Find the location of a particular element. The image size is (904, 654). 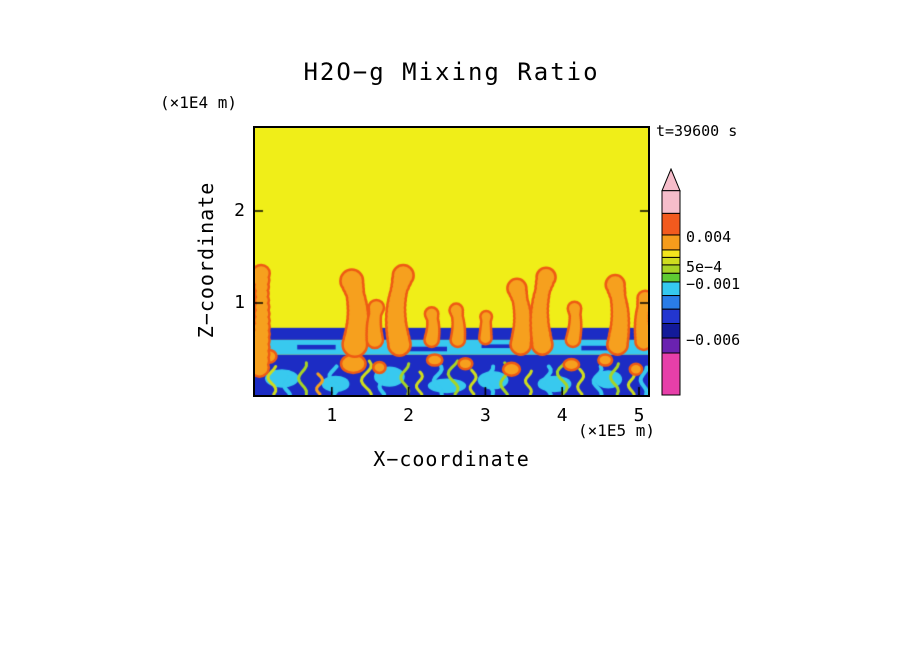

x-axis-unit-label: (×1E5 m) is located at coordinates (616, 430).